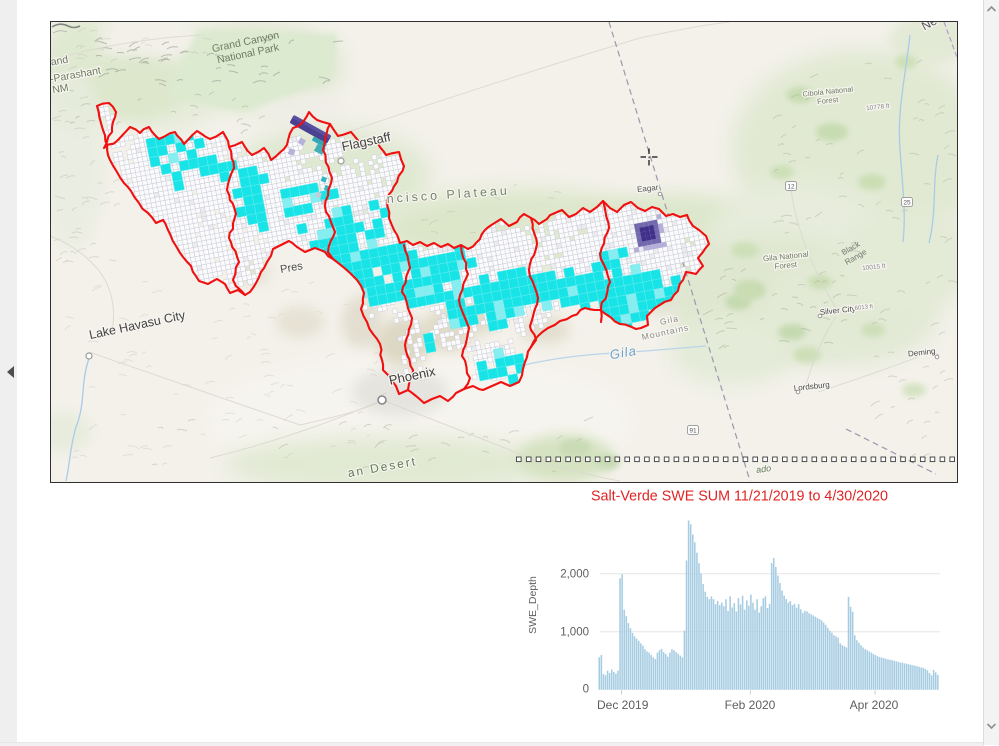  Describe the element at coordinates (623, 705) in the screenshot. I see `svg-text: Dec 2019` at that location.